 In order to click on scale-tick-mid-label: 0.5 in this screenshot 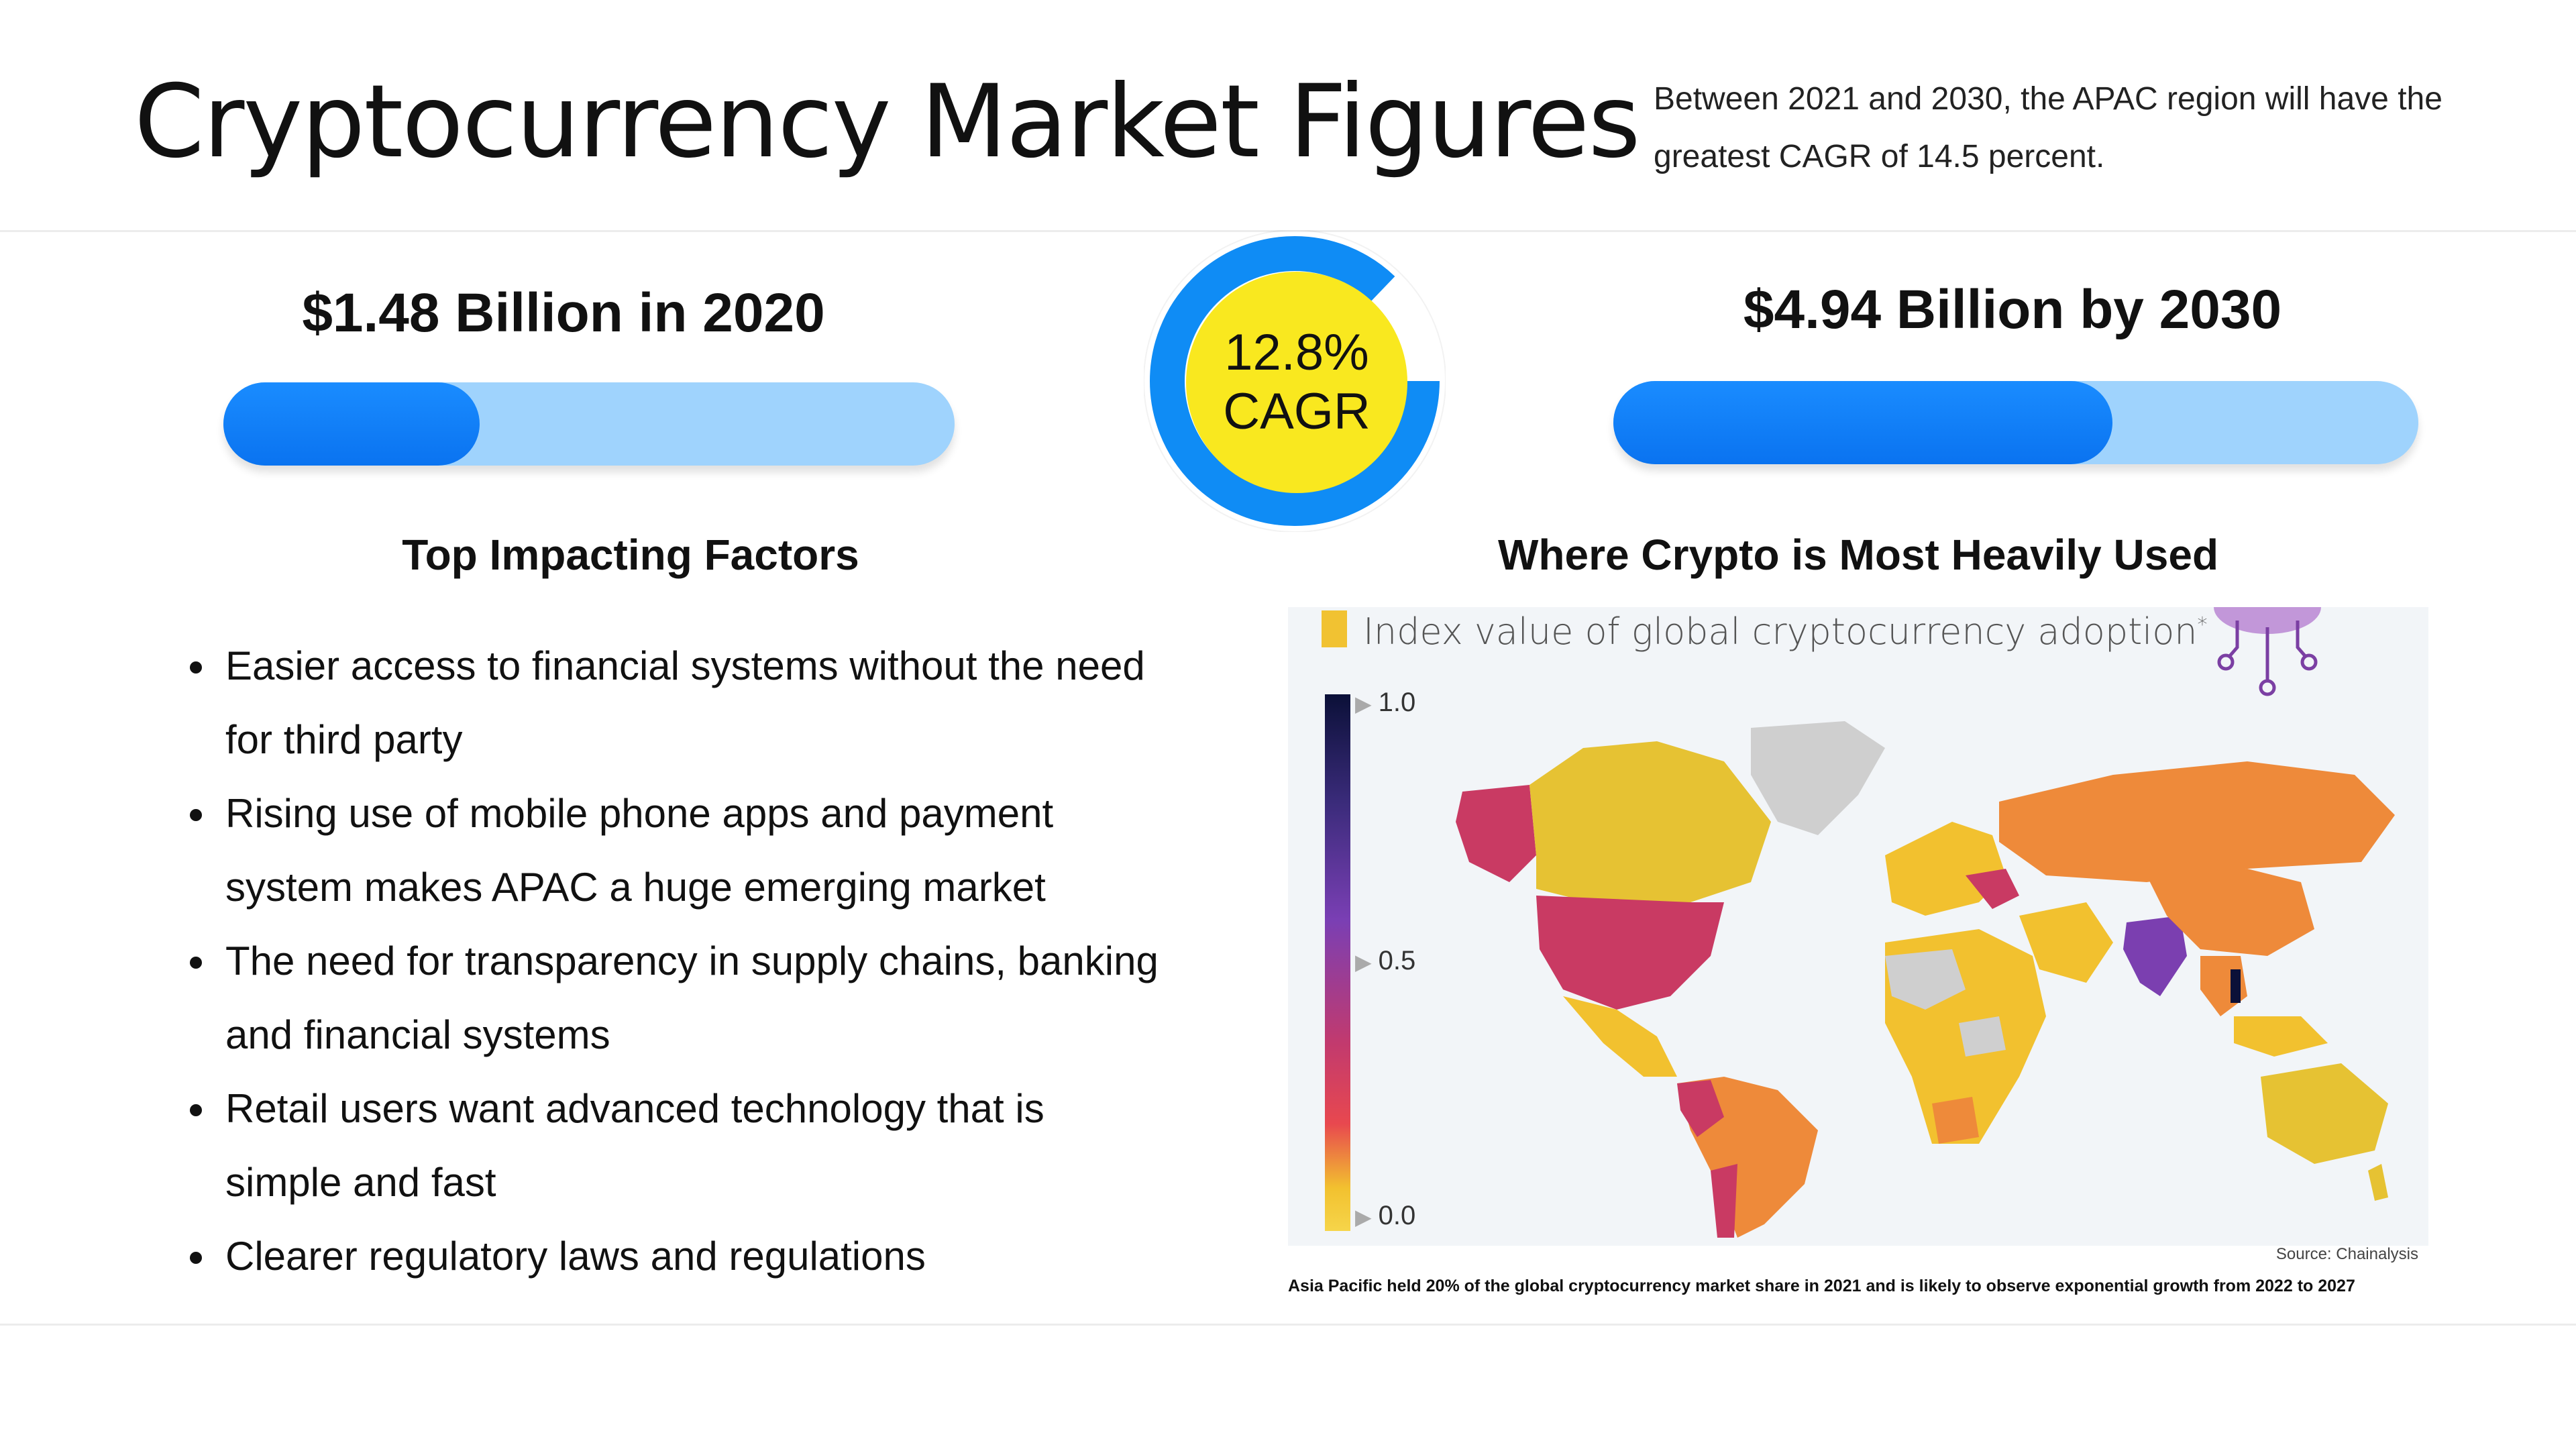, I will do `click(1397, 960)`.